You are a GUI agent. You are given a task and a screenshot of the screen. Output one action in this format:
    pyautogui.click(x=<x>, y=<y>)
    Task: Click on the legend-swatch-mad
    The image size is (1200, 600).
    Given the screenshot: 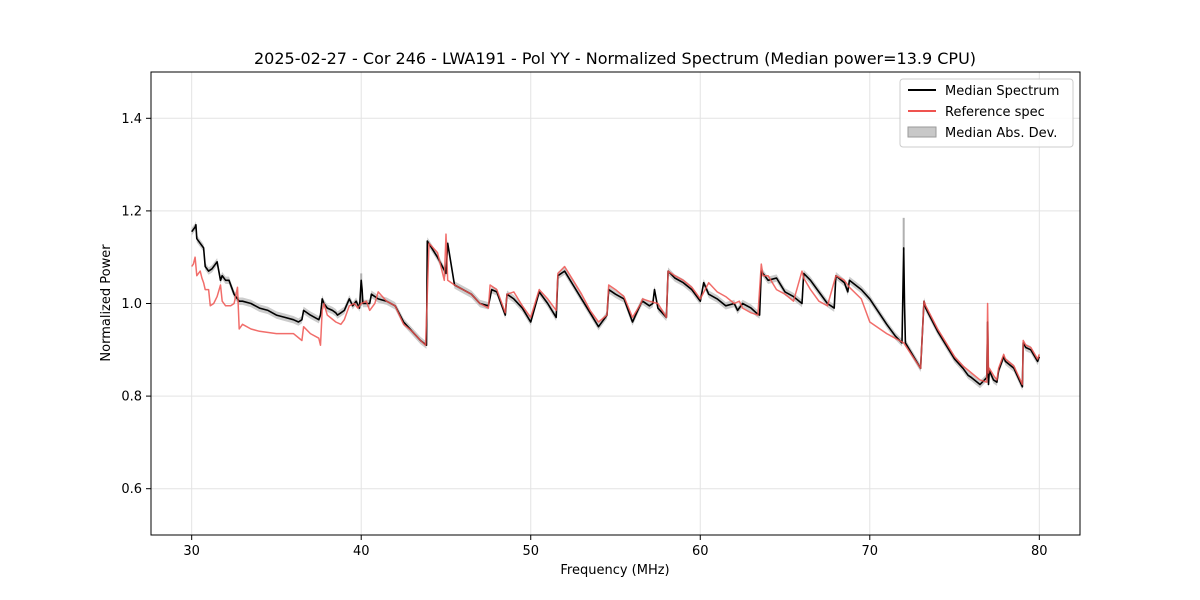 What is the action you would take?
    pyautogui.click(x=922, y=132)
    